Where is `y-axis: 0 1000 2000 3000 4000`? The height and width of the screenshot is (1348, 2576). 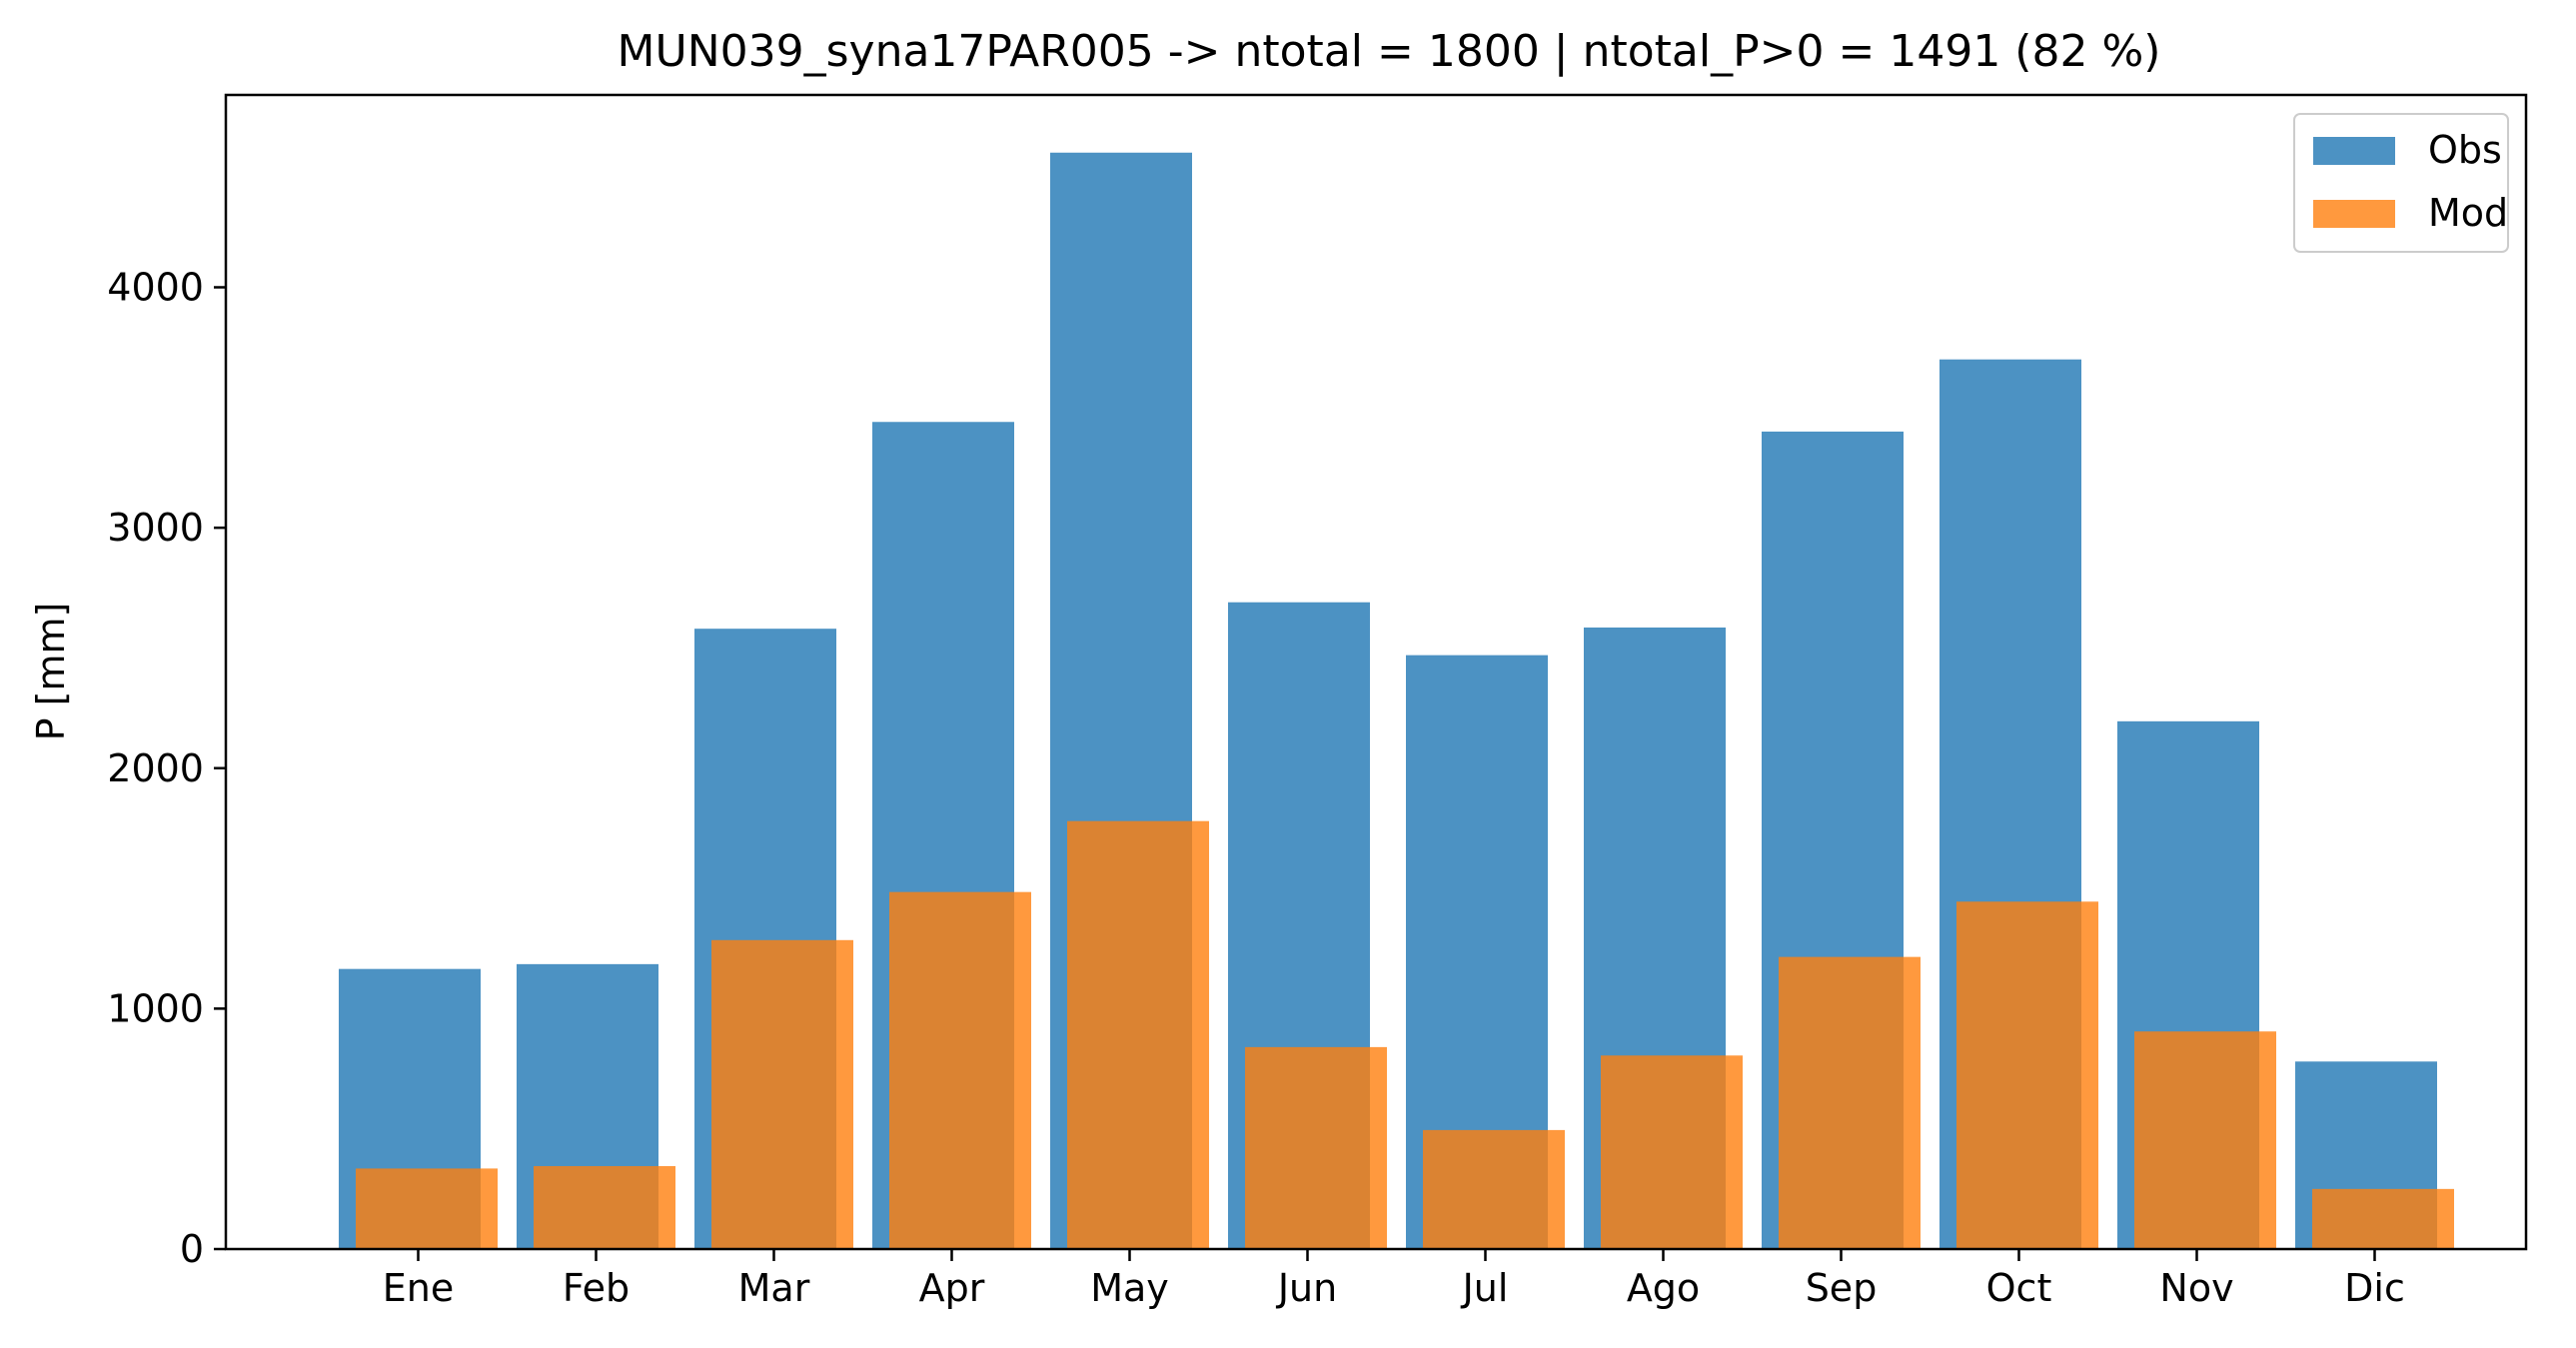
y-axis: 0 1000 2000 3000 4000 is located at coordinates (166, 768).